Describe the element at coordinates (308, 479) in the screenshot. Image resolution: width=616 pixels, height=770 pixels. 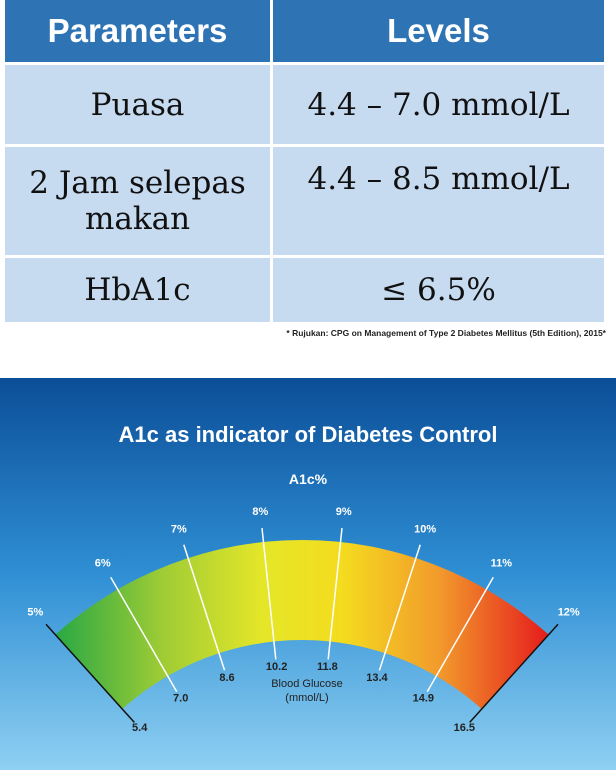
I see `gauge-unit: A1c%` at that location.